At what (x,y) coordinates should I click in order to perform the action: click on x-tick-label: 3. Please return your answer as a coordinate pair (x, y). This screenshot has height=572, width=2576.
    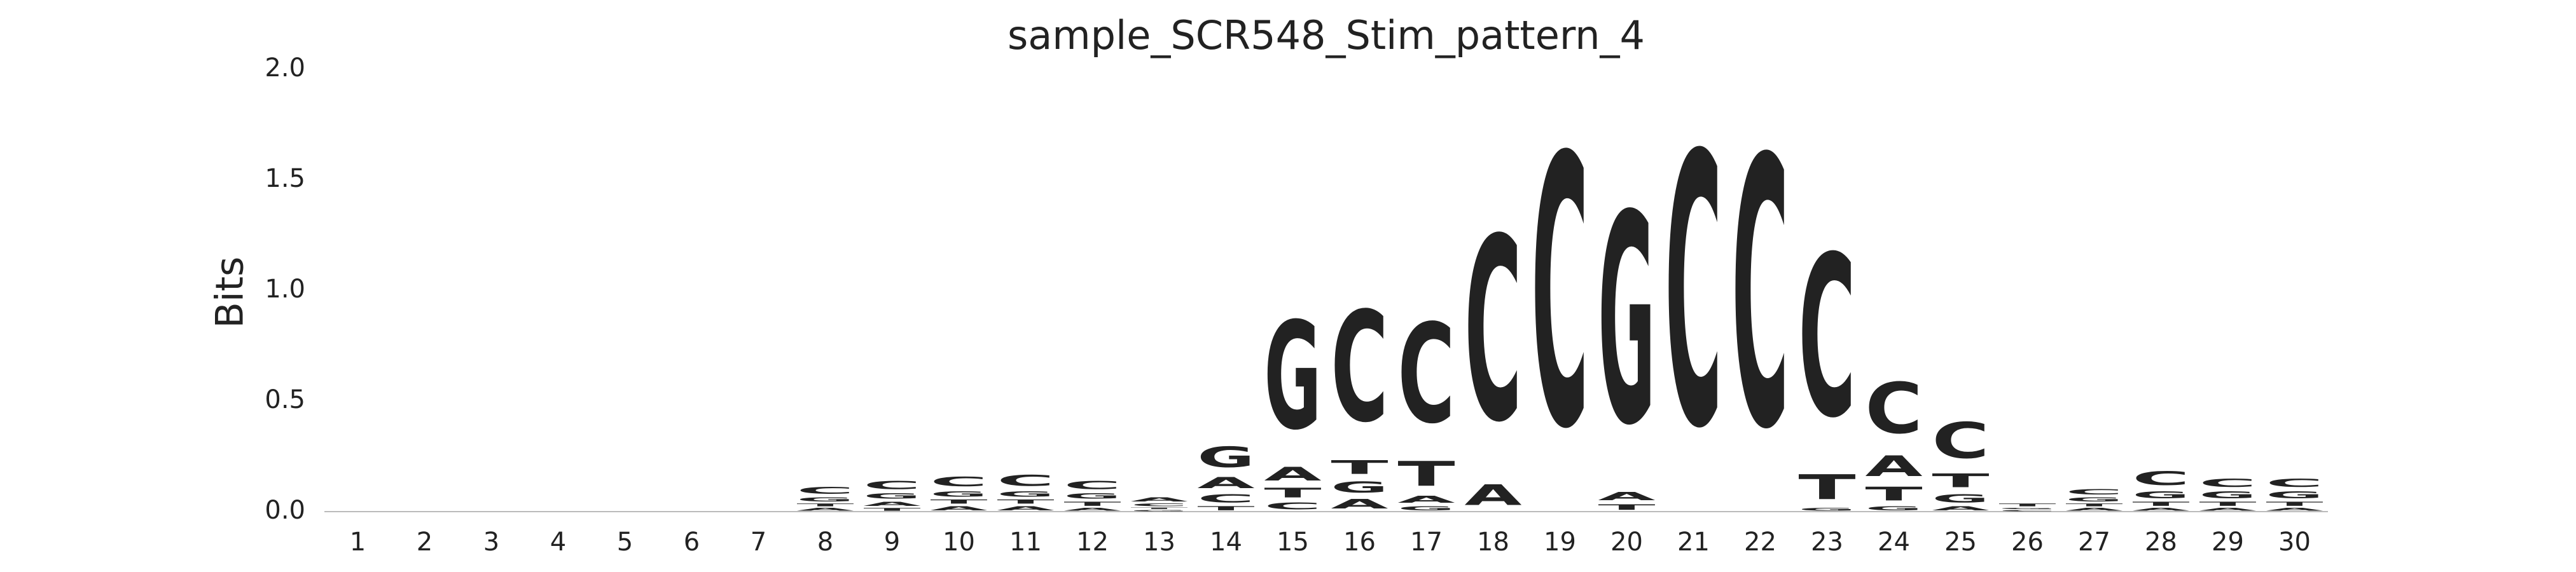
    Looking at the image, I should click on (491, 542).